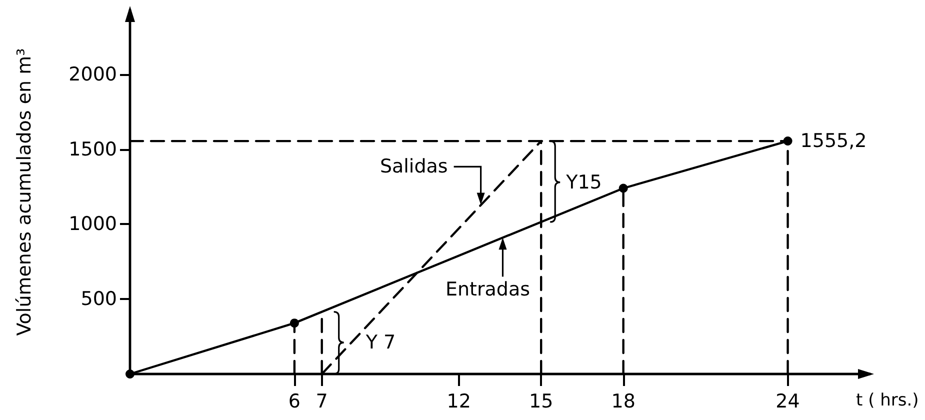 The width and height of the screenshot is (925, 420). I want to click on annotation: Salidas, so click(414, 167).